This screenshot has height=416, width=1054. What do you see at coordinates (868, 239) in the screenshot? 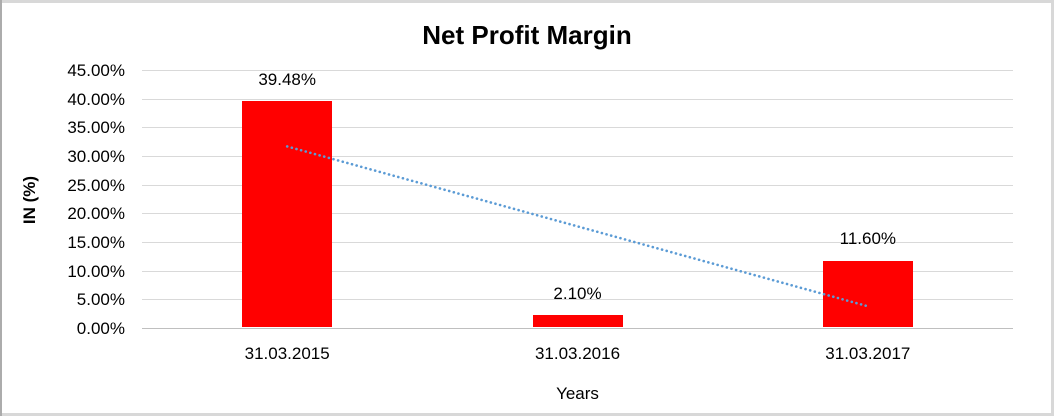
I see `data-label: 11.60%` at bounding box center [868, 239].